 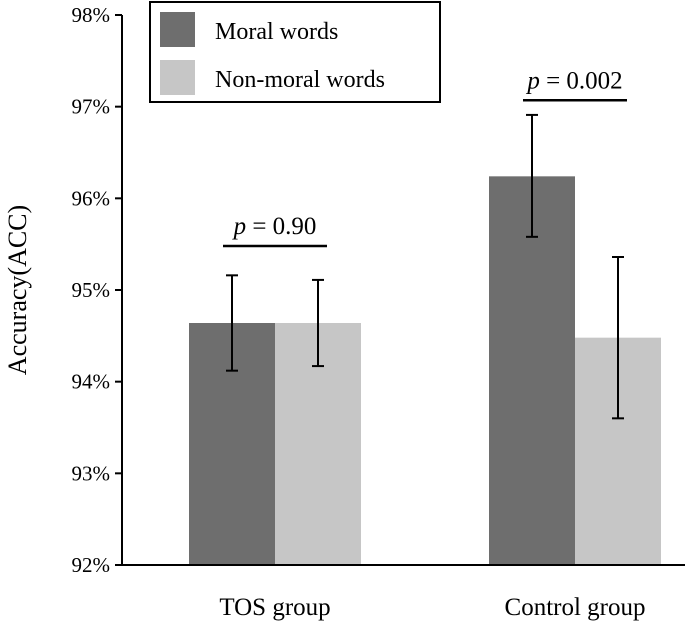 I want to click on y-tick-label: 95%, so click(x=91, y=290).